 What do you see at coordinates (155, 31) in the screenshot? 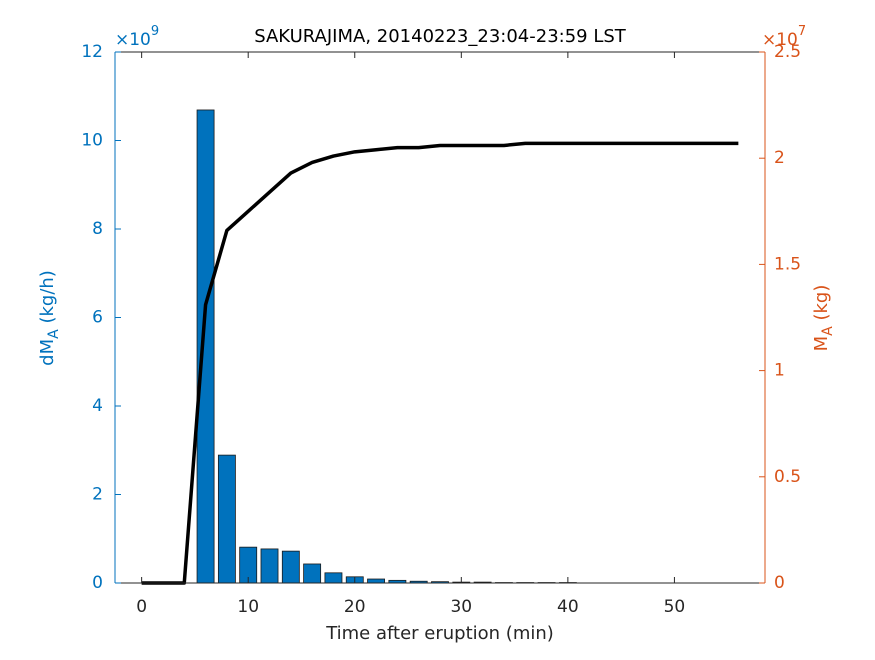
I see `y-multiplier-exp: 9` at bounding box center [155, 31].